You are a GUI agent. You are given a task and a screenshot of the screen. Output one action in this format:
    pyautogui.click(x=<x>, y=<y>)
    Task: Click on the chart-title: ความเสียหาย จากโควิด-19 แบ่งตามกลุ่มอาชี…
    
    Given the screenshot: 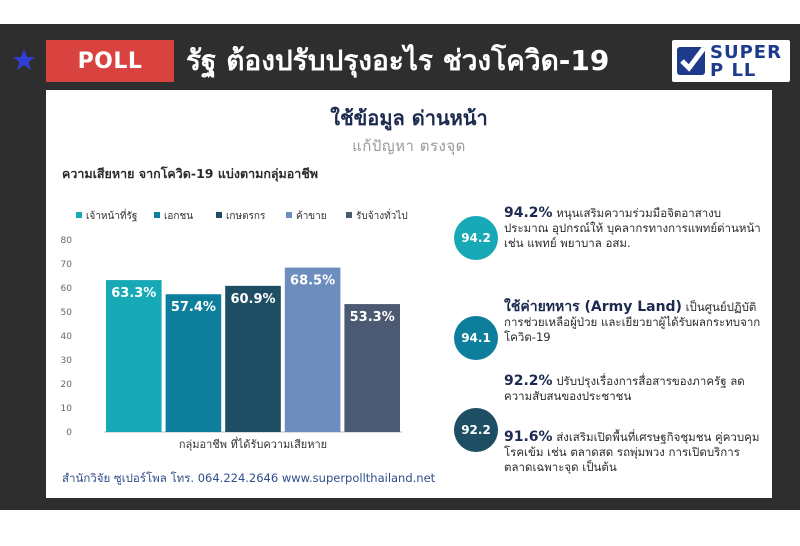 What is the action you would take?
    pyautogui.click(x=190, y=173)
    